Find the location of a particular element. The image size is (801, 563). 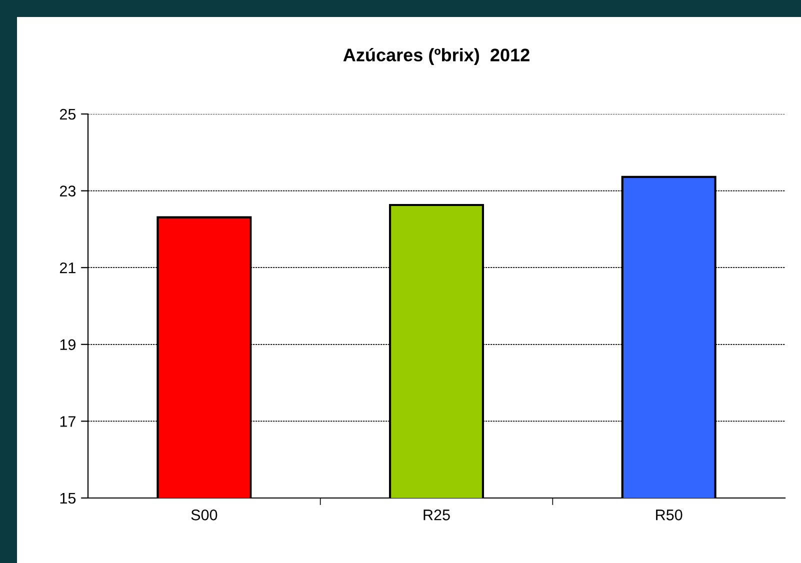

x-tick-label: R25 is located at coordinates (437, 515).